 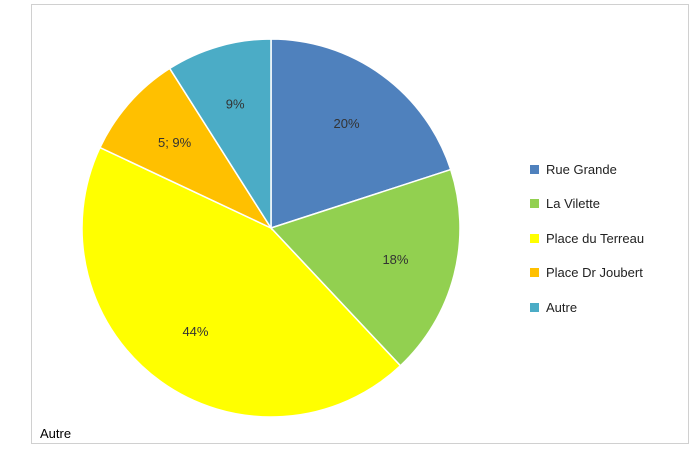 What do you see at coordinates (573, 204) in the screenshot?
I see `legend-label: La Vilette` at bounding box center [573, 204].